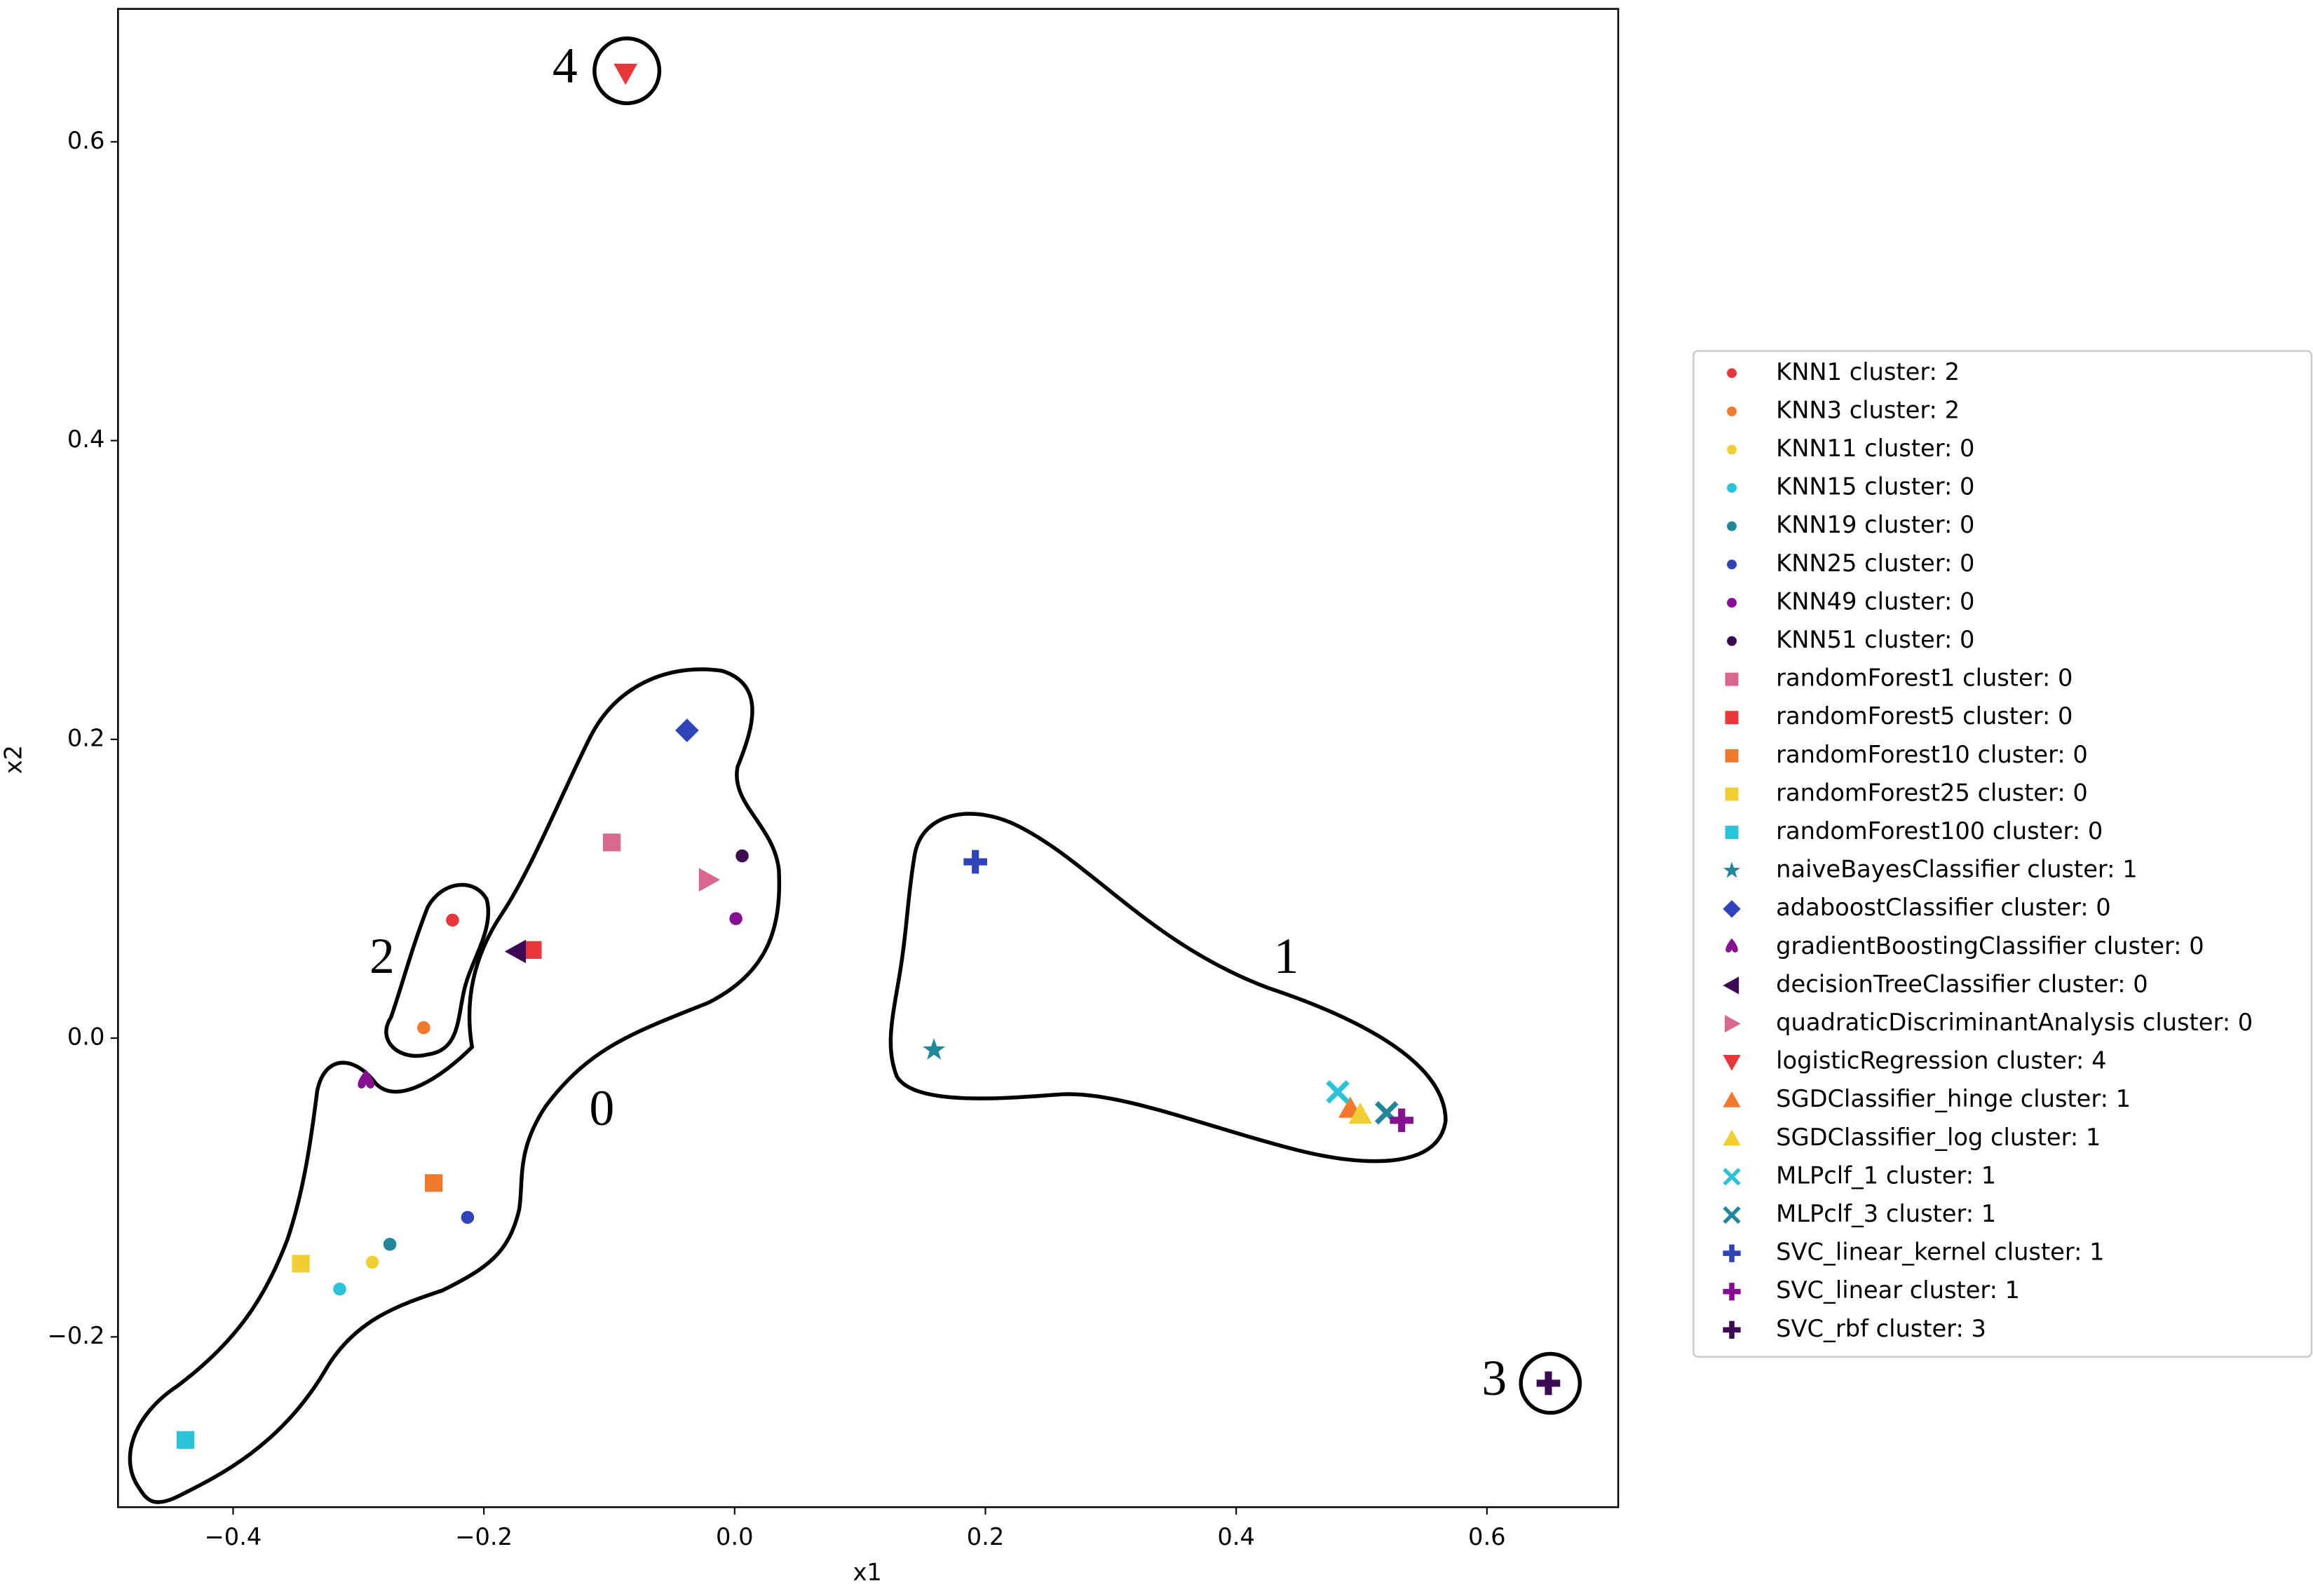 The height and width of the screenshot is (1596, 2313). I want to click on legend-label: decisionTreeClassifier cluster: 0, so click(1962, 984).